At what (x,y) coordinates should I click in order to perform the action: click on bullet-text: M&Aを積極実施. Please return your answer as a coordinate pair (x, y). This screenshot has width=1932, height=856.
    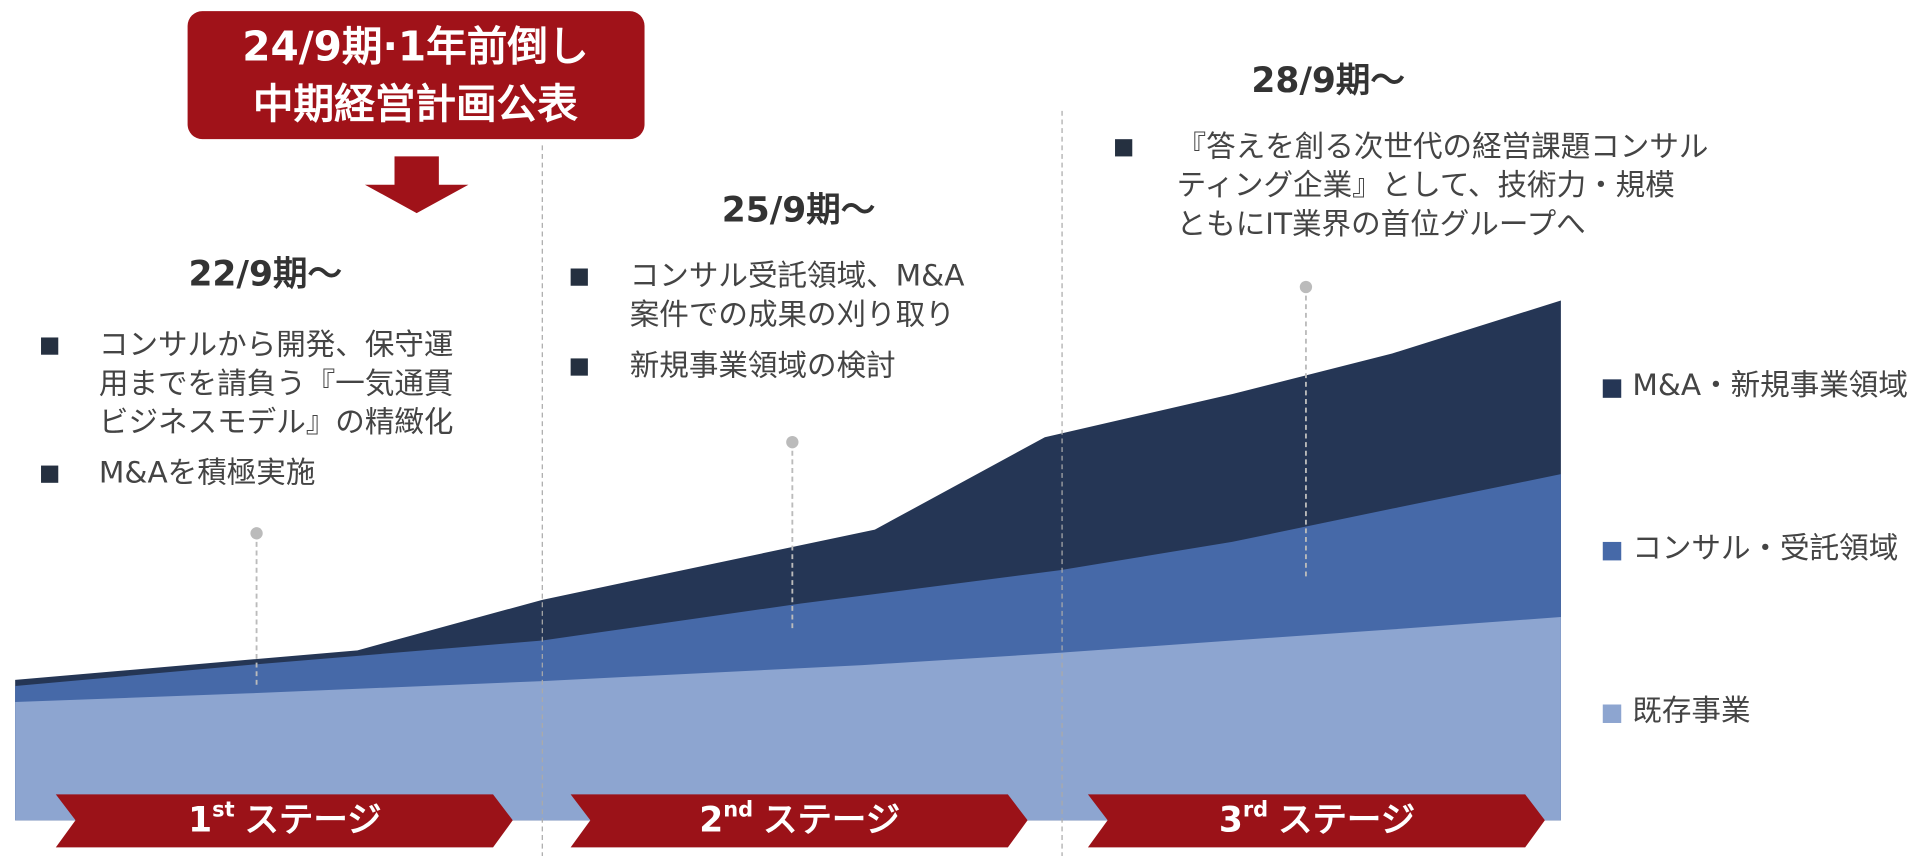
    Looking at the image, I should click on (207, 473).